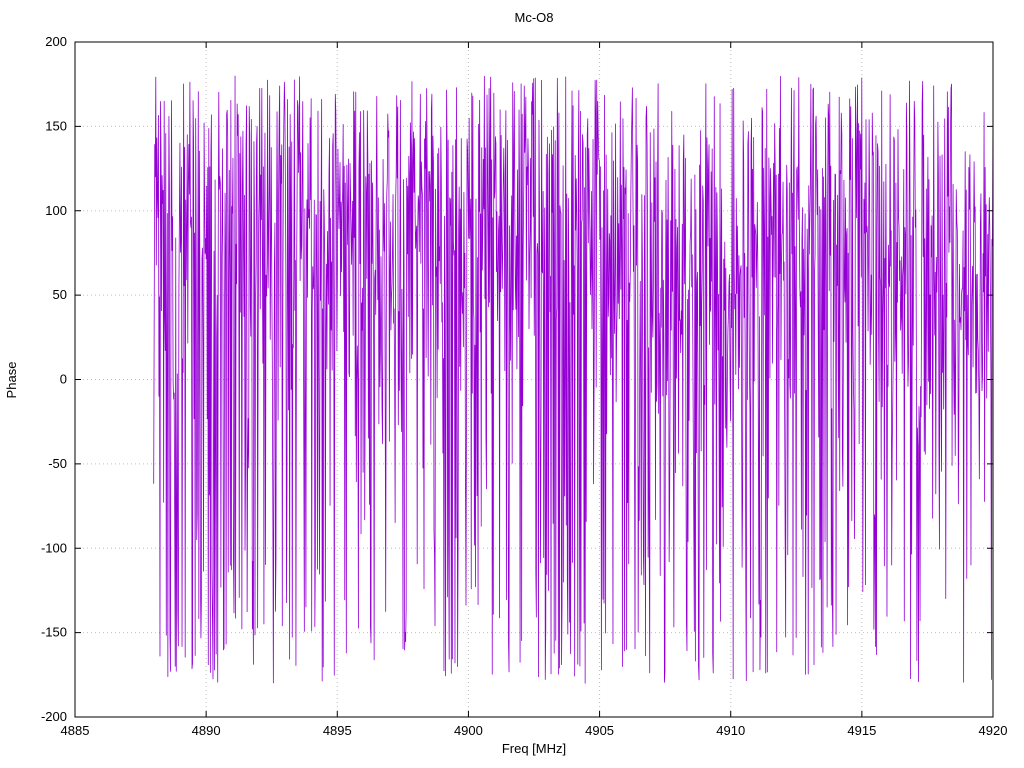 The height and width of the screenshot is (768, 1024). What do you see at coordinates (534, 17) in the screenshot?
I see `chart-title: Mc-O8` at bounding box center [534, 17].